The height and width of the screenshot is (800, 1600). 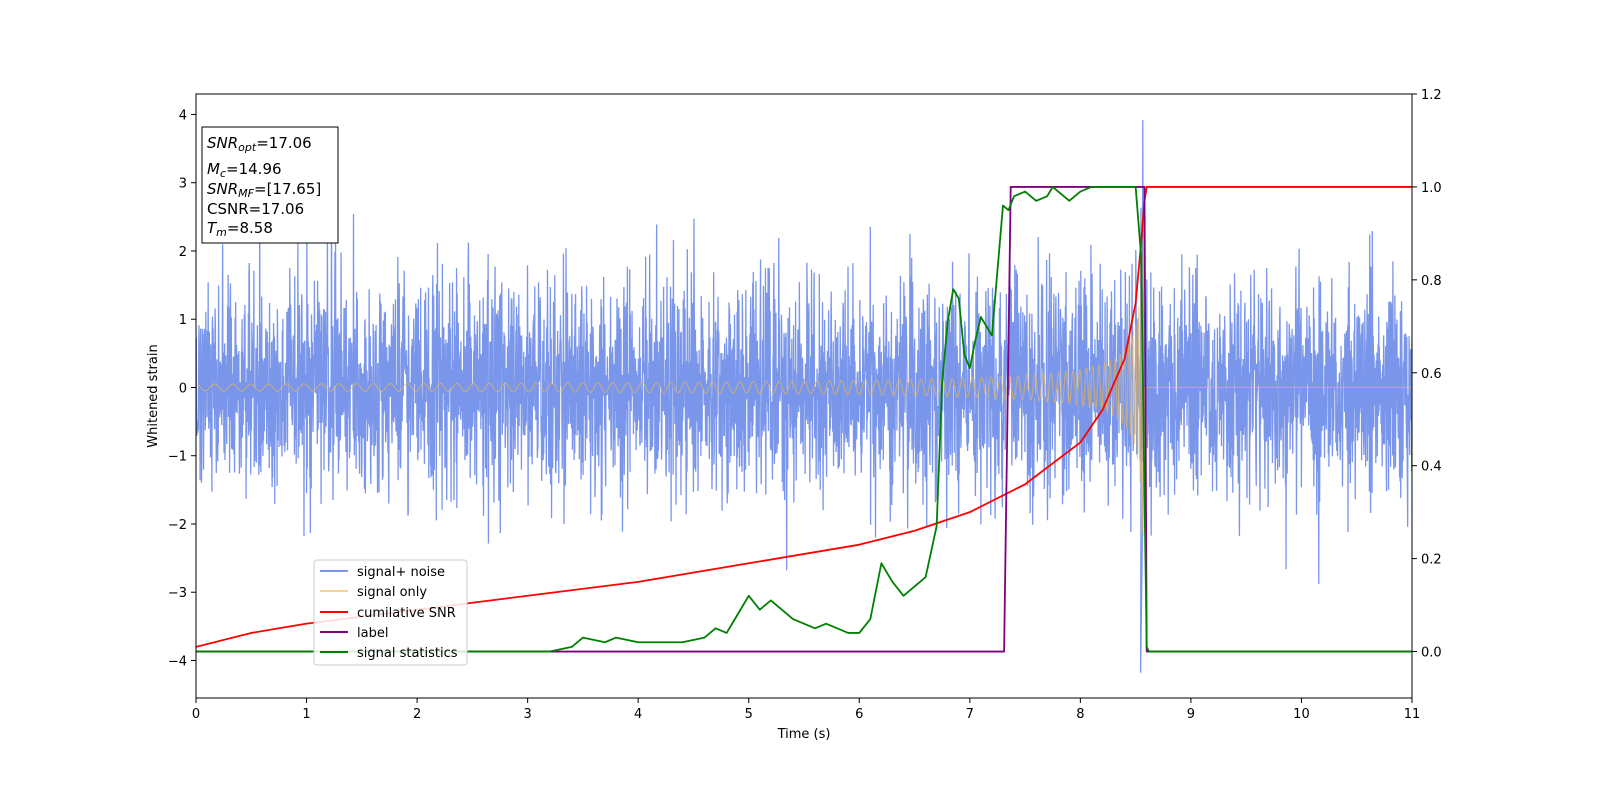 What do you see at coordinates (1431, 95) in the screenshot?
I see `y-right-tick-label: 1.2` at bounding box center [1431, 95].